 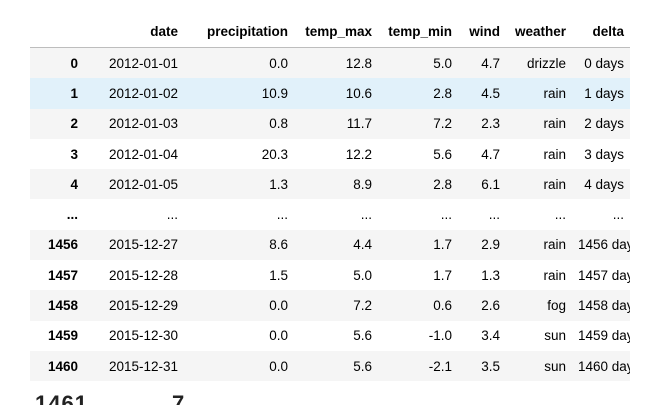 What do you see at coordinates (278, 245) in the screenshot?
I see `precipitation-cell: 8.6` at bounding box center [278, 245].